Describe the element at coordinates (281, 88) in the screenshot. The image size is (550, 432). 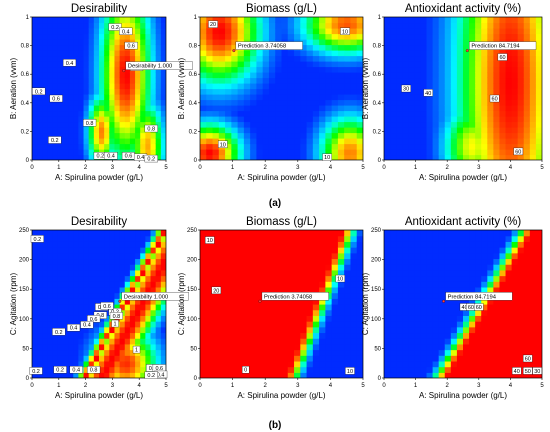
I see `heatmap-surface` at that location.